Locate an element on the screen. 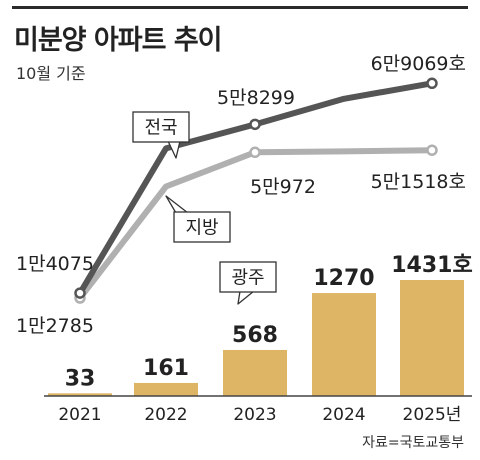 The image size is (480, 460). callout-jibang-tail is located at coordinates (177, 204).